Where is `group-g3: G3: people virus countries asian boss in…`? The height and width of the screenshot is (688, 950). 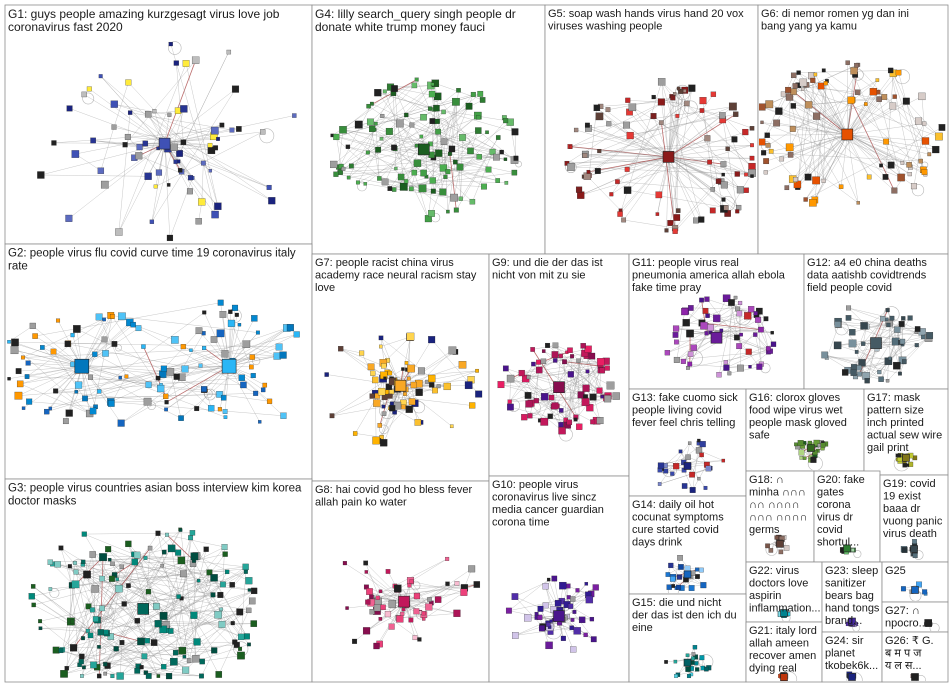
group-g3: G3: people virus countries asian boss in… is located at coordinates (158, 580).